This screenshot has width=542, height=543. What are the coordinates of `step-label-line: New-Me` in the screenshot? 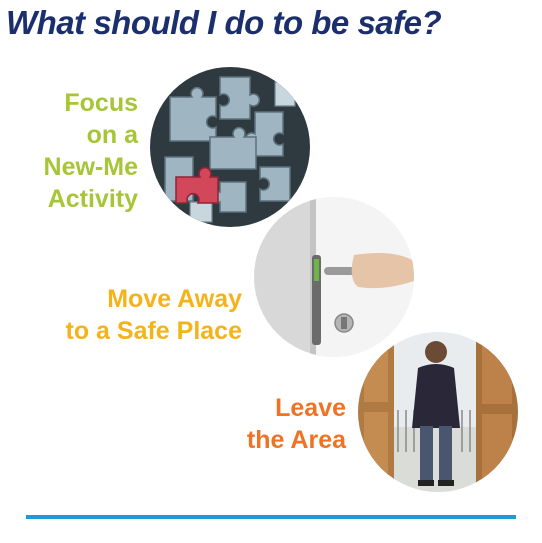 It's located at (90, 167).